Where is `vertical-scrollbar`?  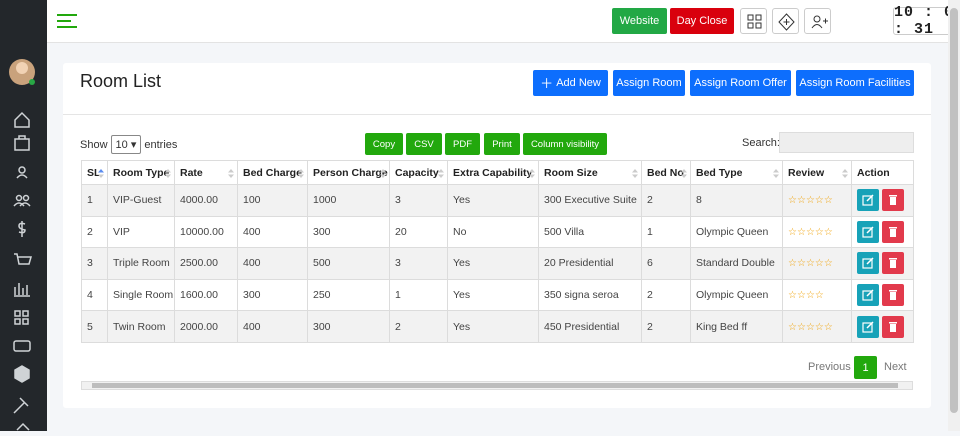 vertical-scrollbar is located at coordinates (954, 215).